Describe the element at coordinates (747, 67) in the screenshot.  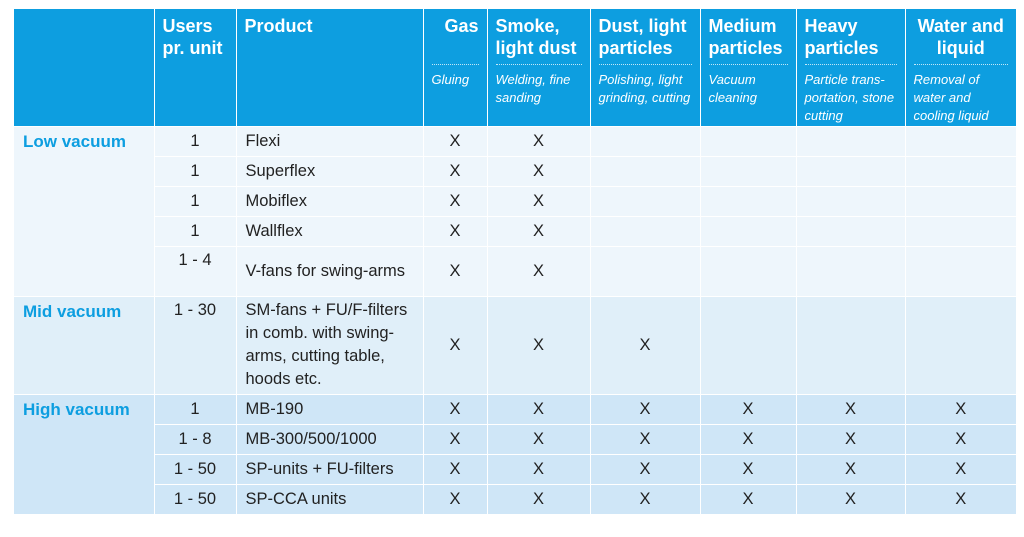
I see `header-medium: Medium particles Vacuum cleaning` at that location.